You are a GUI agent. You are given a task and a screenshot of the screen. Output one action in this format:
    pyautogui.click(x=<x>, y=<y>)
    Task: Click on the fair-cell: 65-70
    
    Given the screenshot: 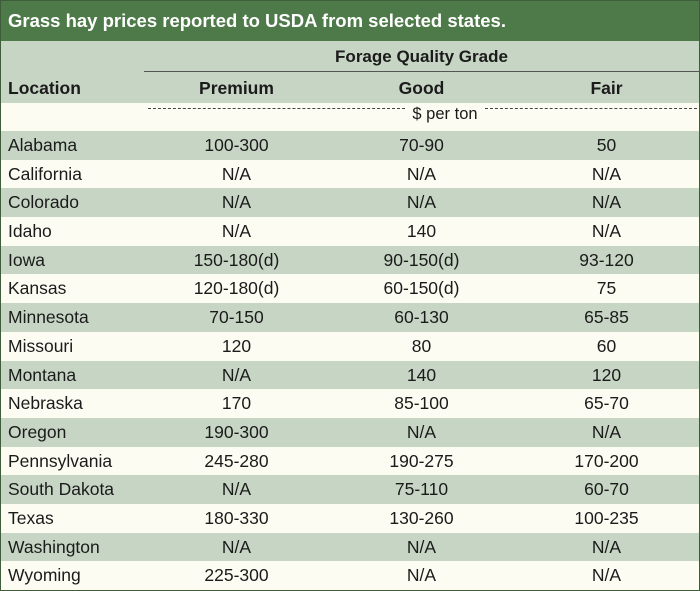 What is the action you would take?
    pyautogui.click(x=606, y=403)
    